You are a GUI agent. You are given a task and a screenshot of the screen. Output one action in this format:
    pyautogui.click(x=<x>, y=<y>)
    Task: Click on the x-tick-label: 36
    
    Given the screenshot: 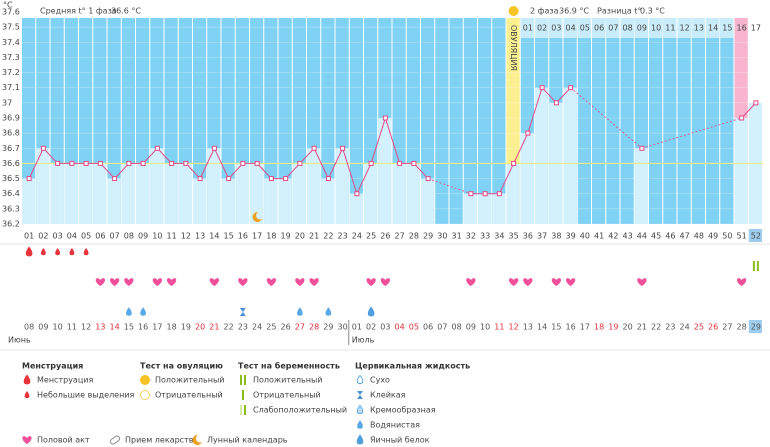 What is the action you would take?
    pyautogui.click(x=528, y=236)
    